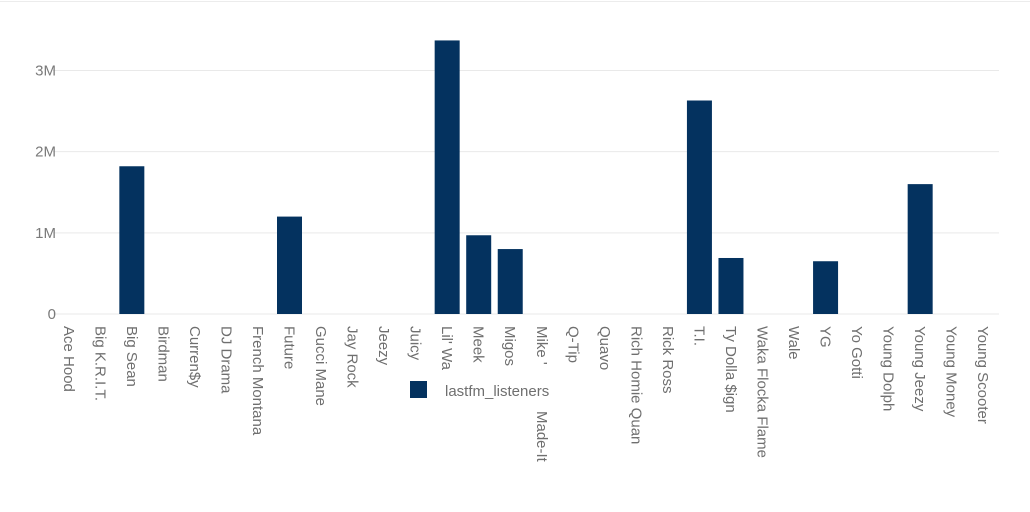 The height and width of the screenshot is (512, 1030). What do you see at coordinates (45, 152) in the screenshot?
I see `y-tick-label: 2M` at bounding box center [45, 152].